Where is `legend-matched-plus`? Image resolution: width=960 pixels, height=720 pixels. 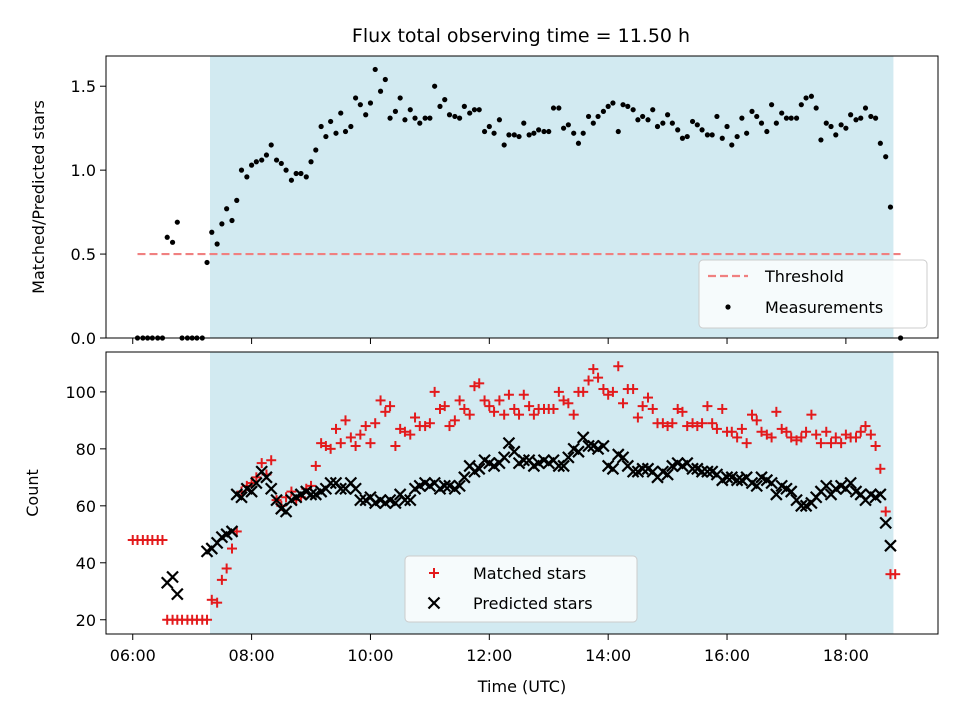 legend-matched-plus is located at coordinates (434, 573).